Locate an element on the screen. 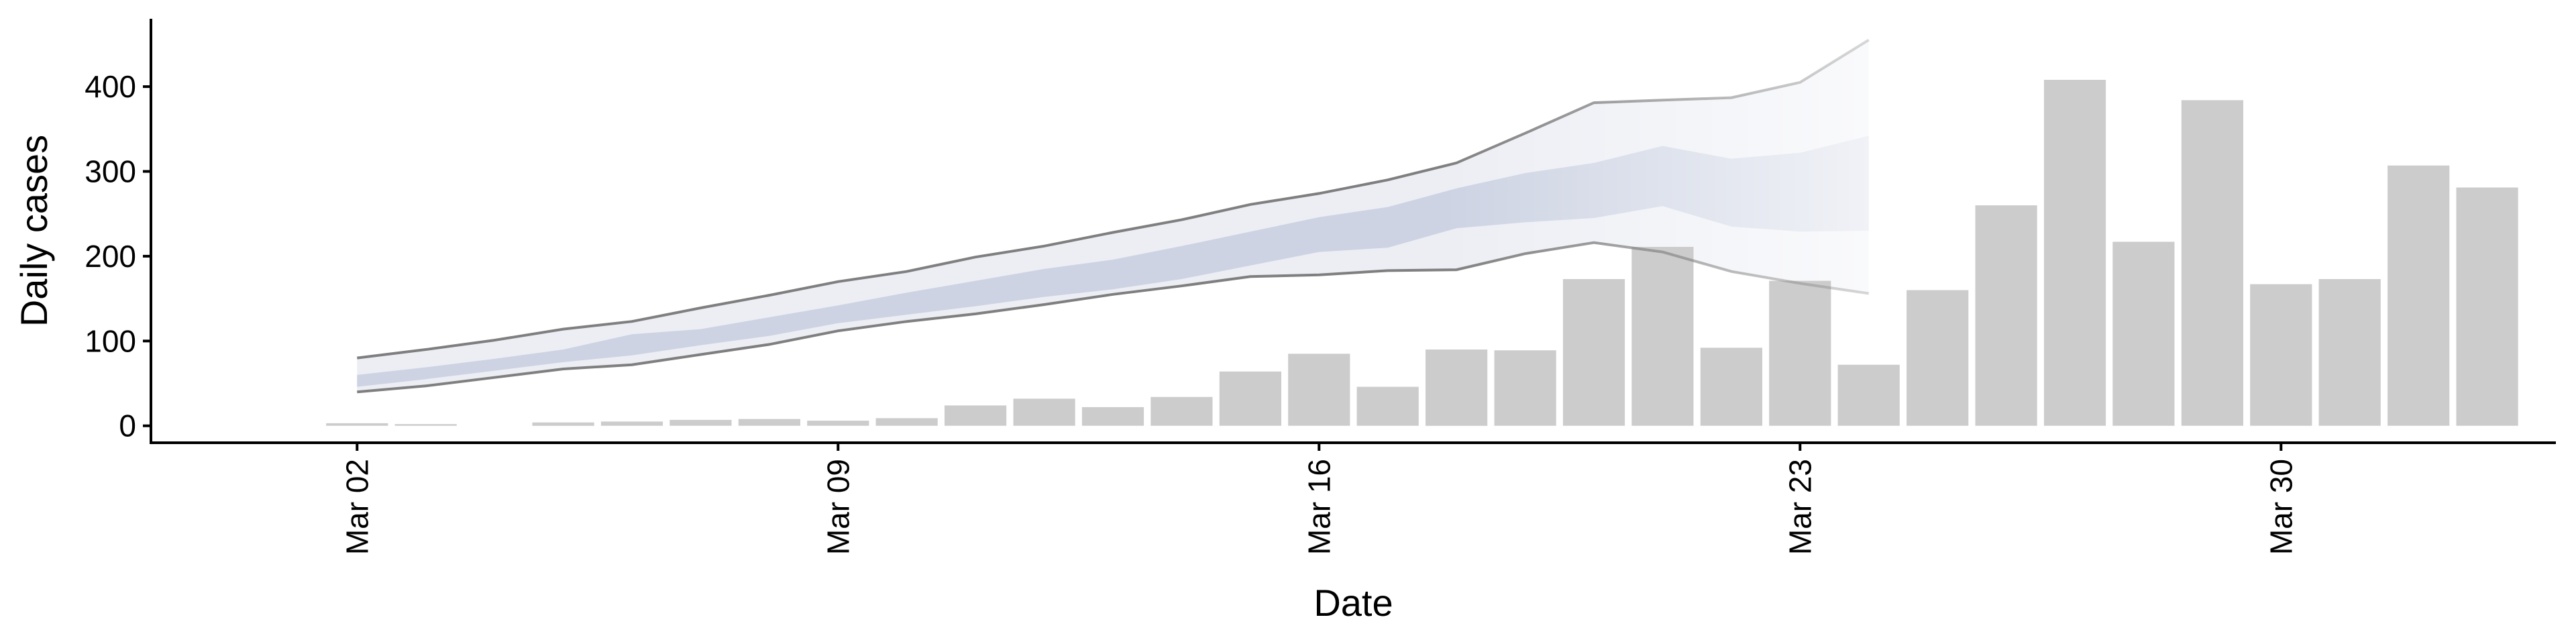 This screenshot has height=644, width=2576. y-tick-label-400: 400 is located at coordinates (110, 86).